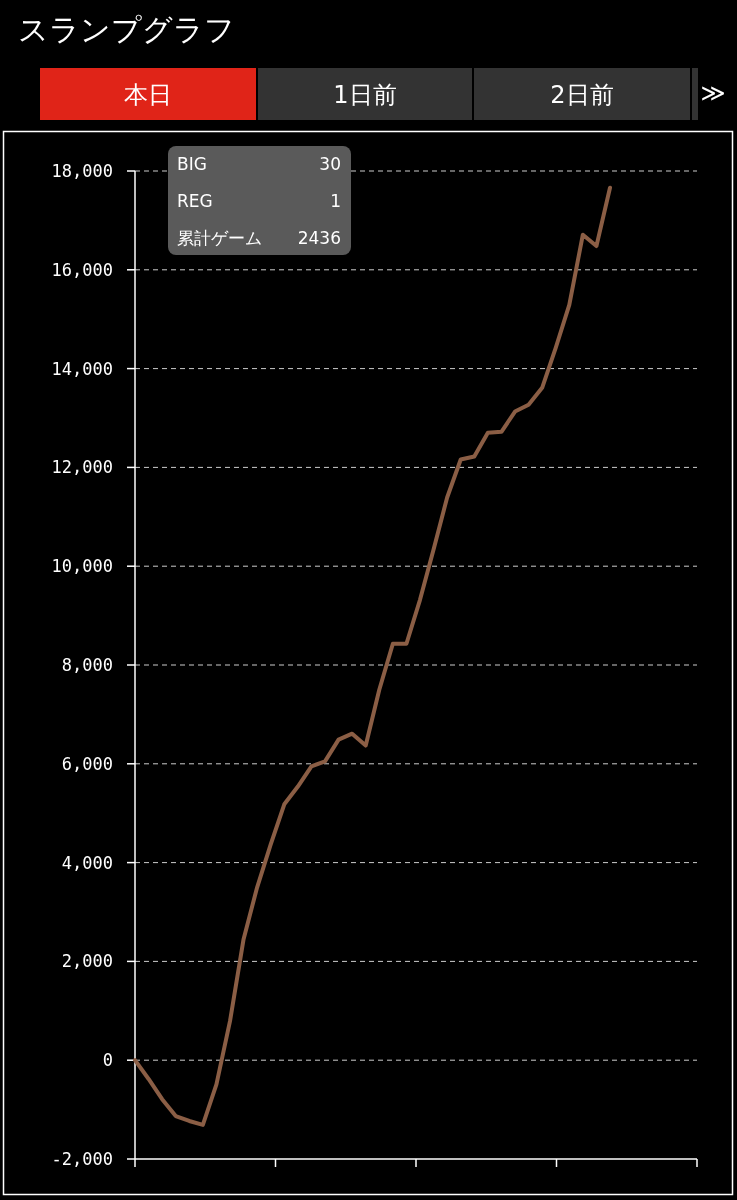 The width and height of the screenshot is (737, 1200). Describe the element at coordinates (82, 467) in the screenshot. I see `y-tick-label: 12,000` at that location.